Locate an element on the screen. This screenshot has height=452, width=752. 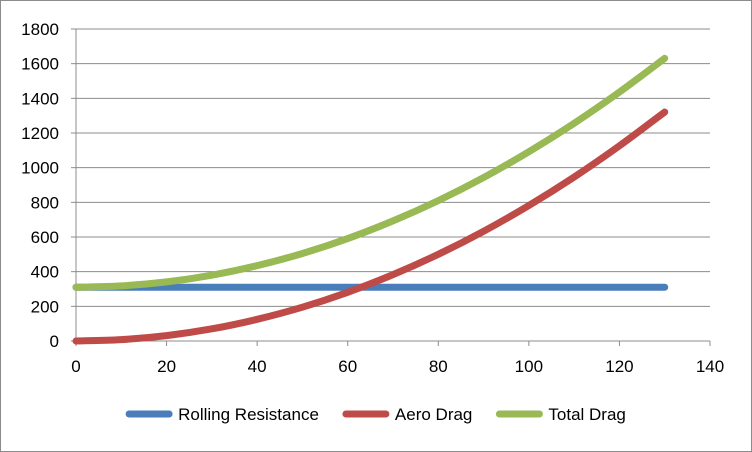
legend: Rolling Resistance Aero Drag Total Drag is located at coordinates (375, 414).